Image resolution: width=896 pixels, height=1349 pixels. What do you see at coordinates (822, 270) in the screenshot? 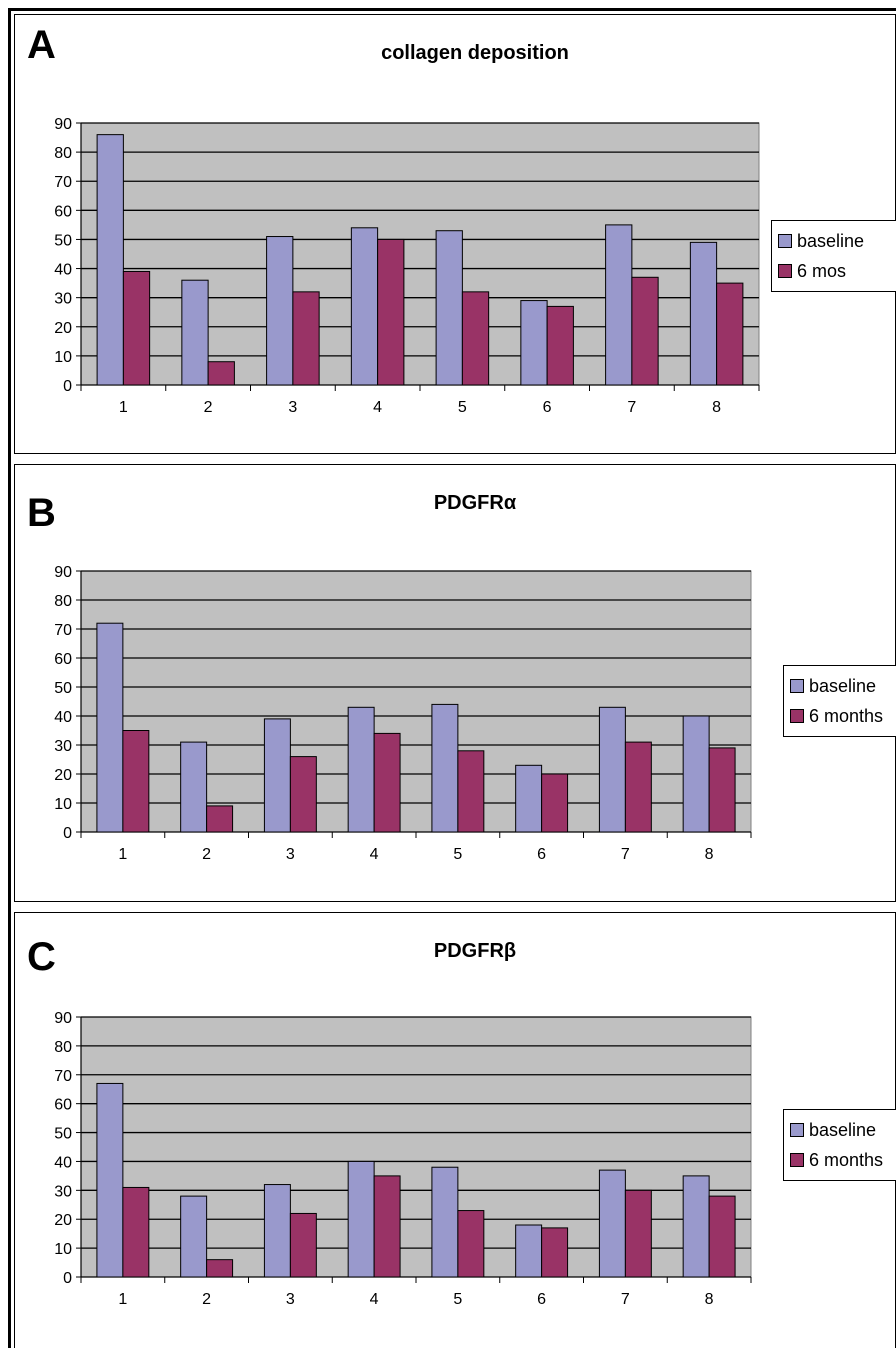
I see `legend-label: 6 mos` at bounding box center [822, 270].